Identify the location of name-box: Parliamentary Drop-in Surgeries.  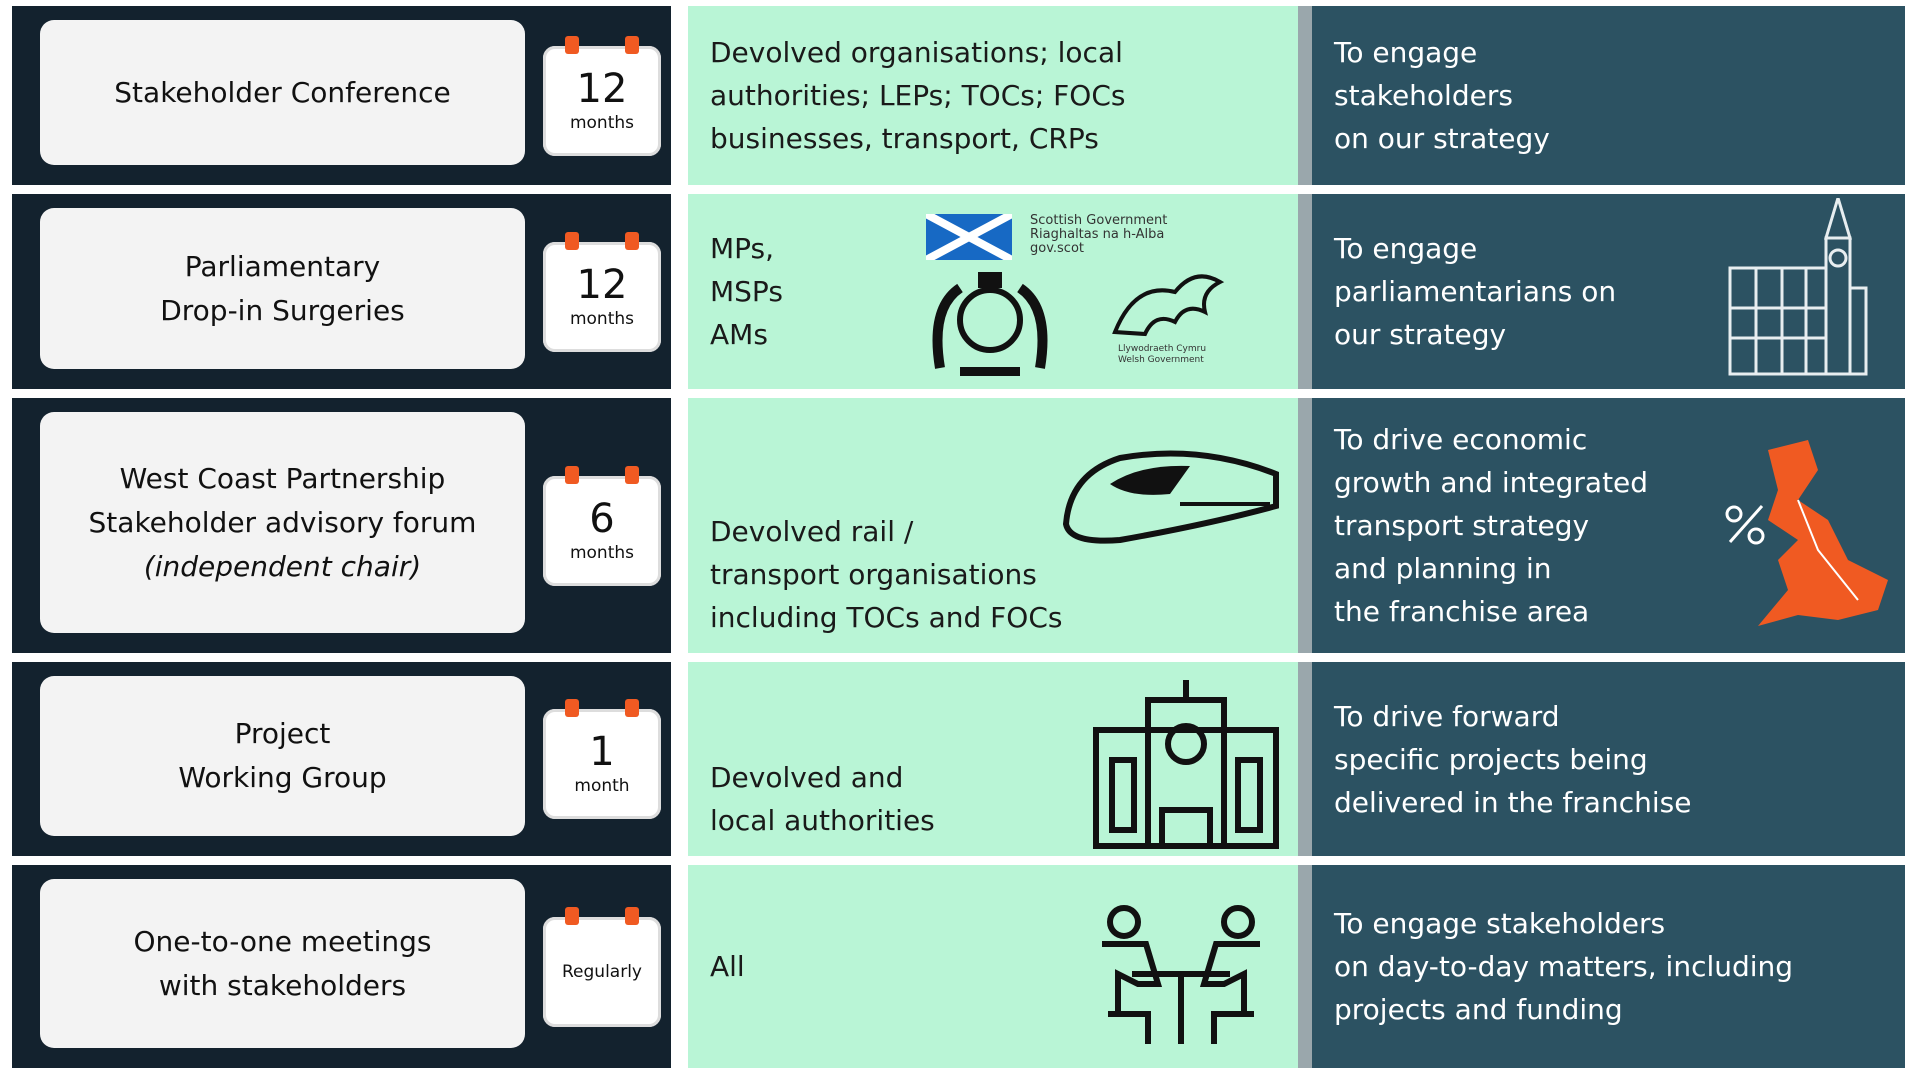
(282, 288).